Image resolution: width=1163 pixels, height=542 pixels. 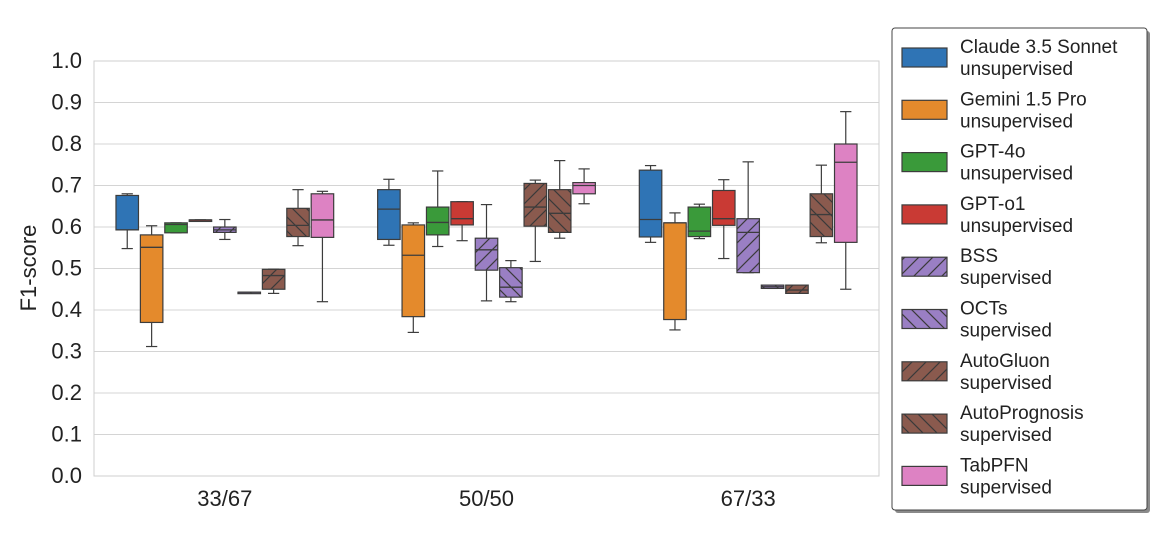 I want to click on y-tick-label: 0.9, so click(x=66, y=102).